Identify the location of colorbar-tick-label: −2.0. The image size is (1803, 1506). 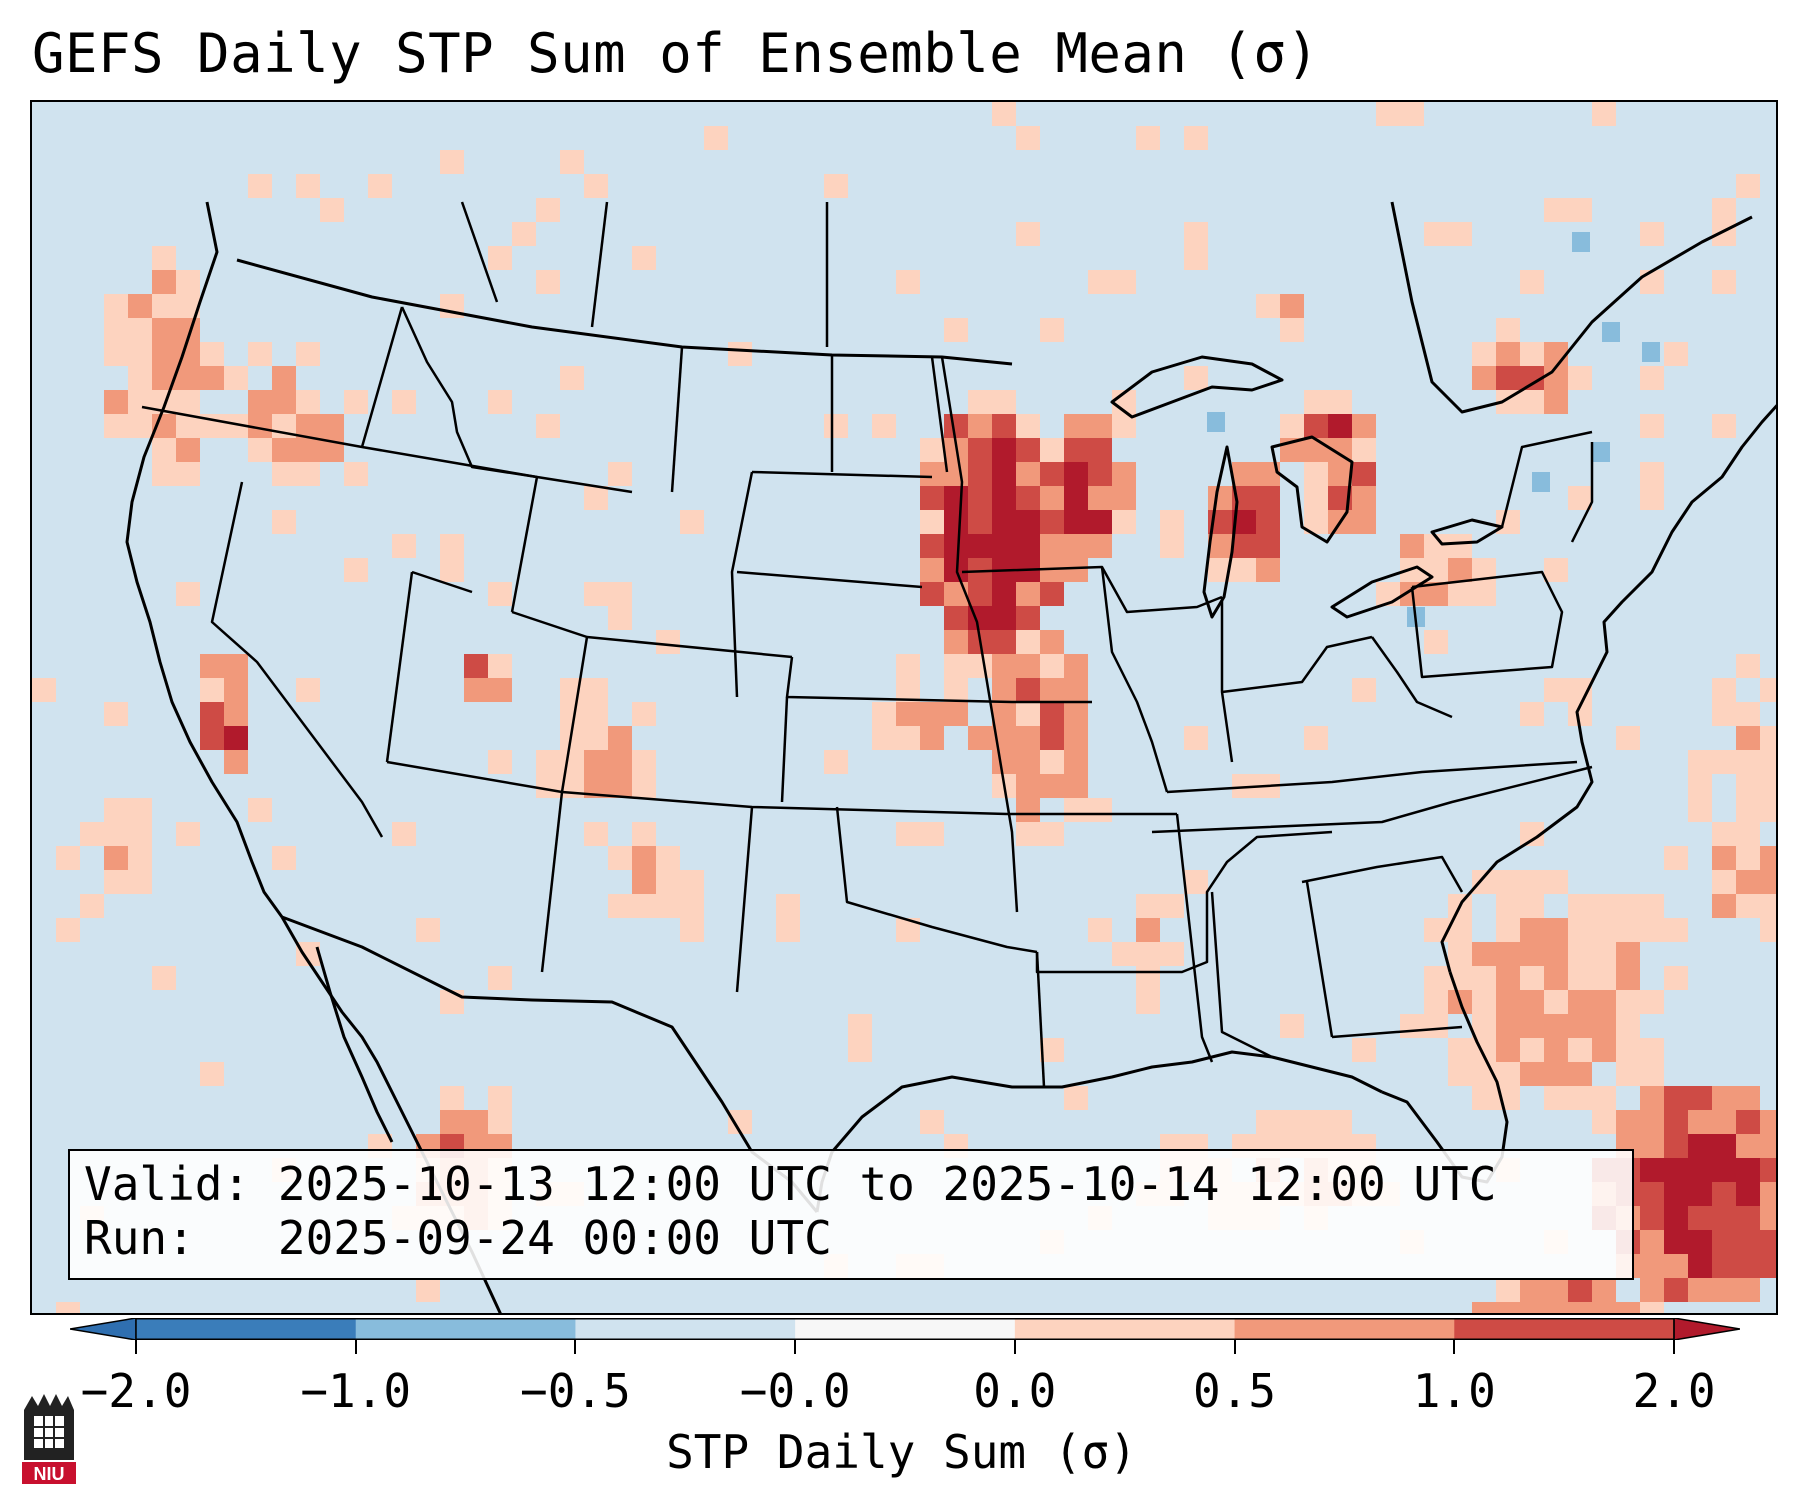
(136, 1391).